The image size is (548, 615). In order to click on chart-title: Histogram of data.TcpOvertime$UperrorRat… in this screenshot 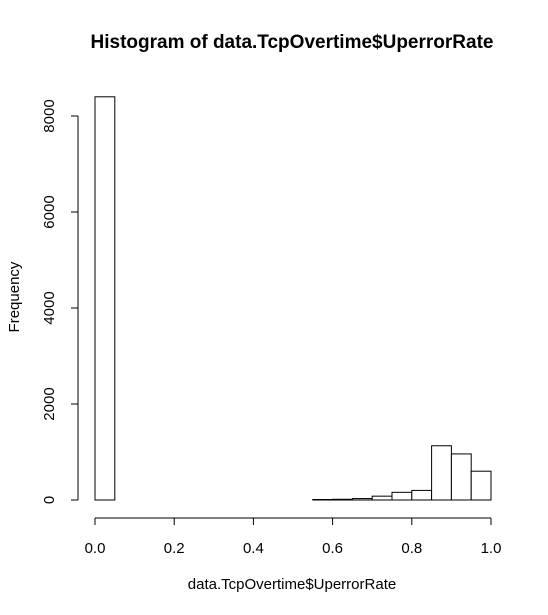, I will do `click(292, 42)`.